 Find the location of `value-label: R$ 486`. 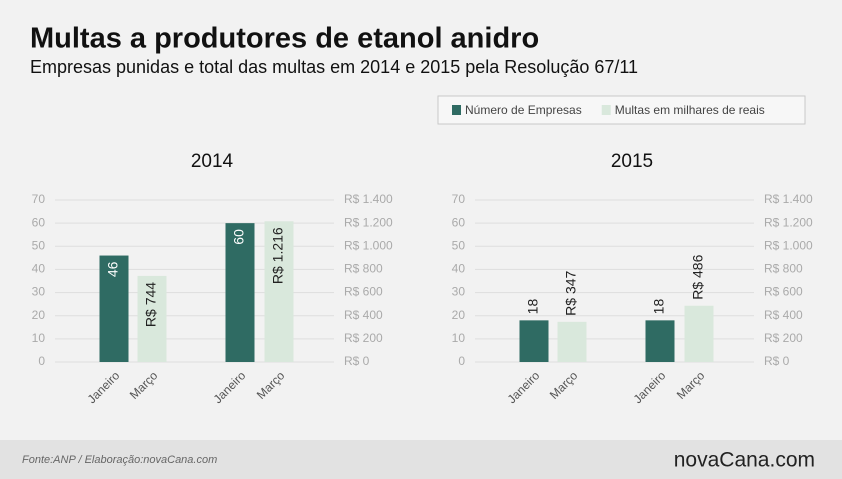

value-label: R$ 486 is located at coordinates (698, 276).